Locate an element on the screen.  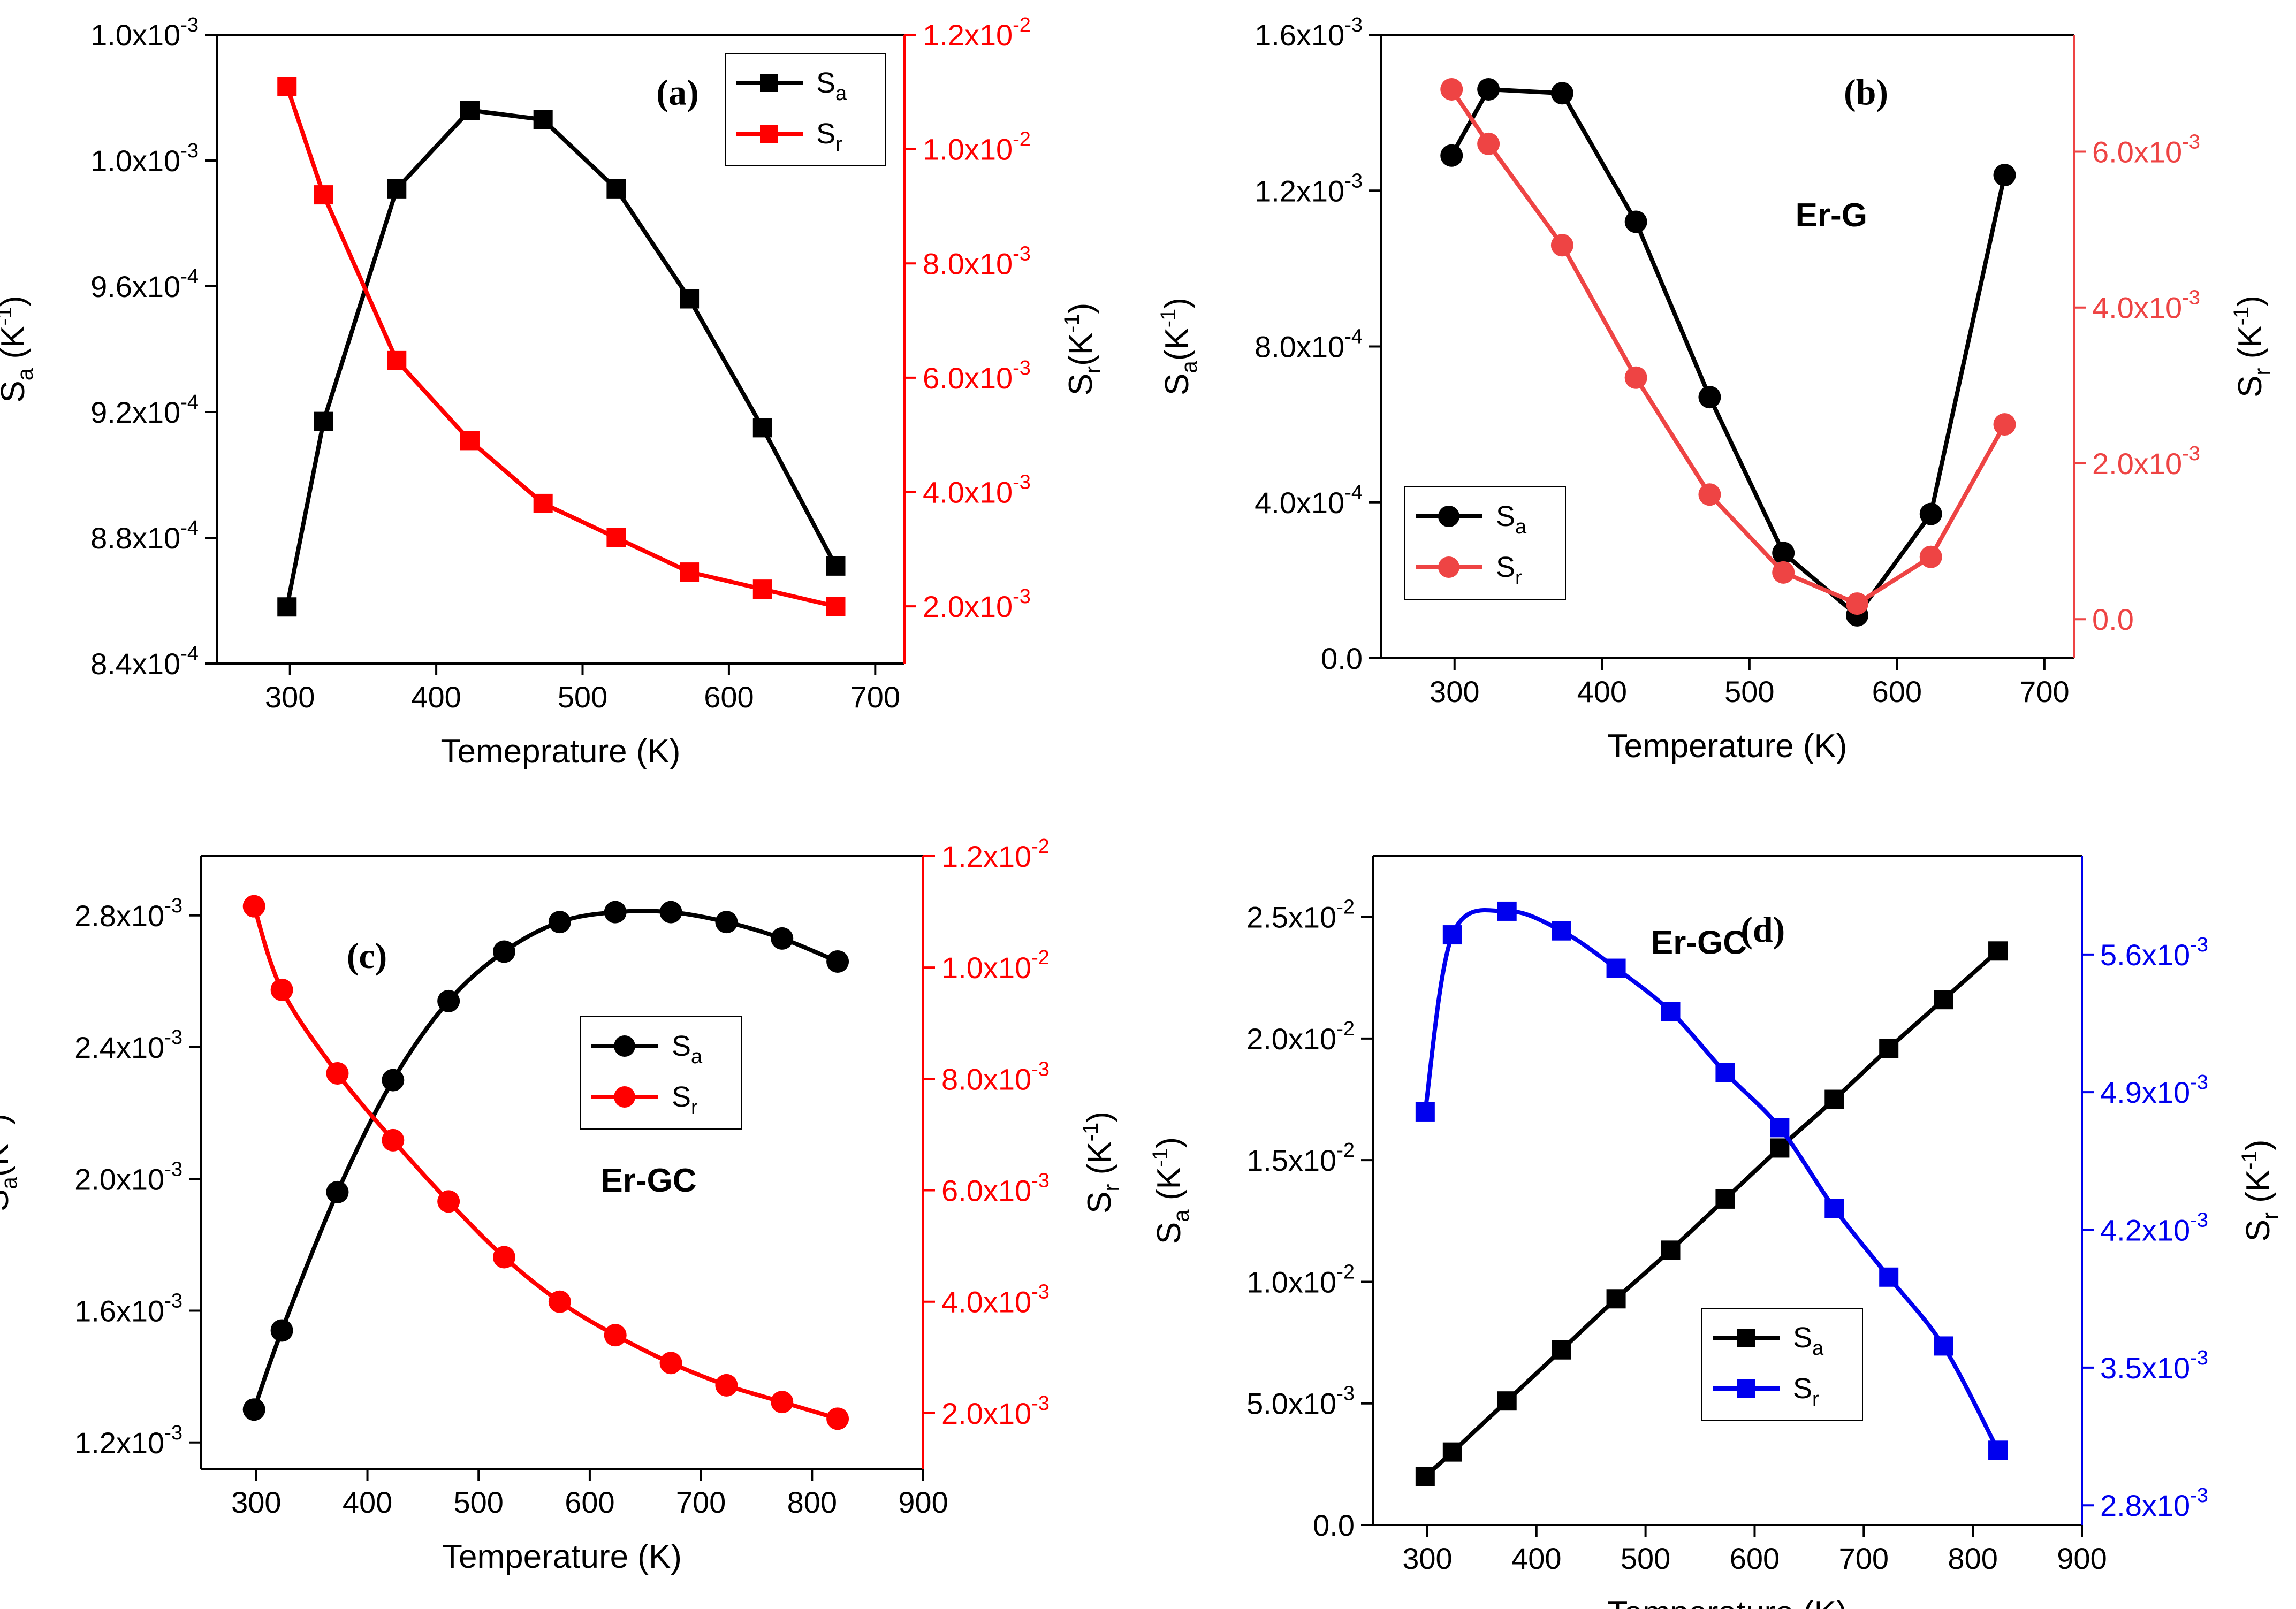
y2-tick-label: 4.0x10⁻³ is located at coordinates (995, 1300).